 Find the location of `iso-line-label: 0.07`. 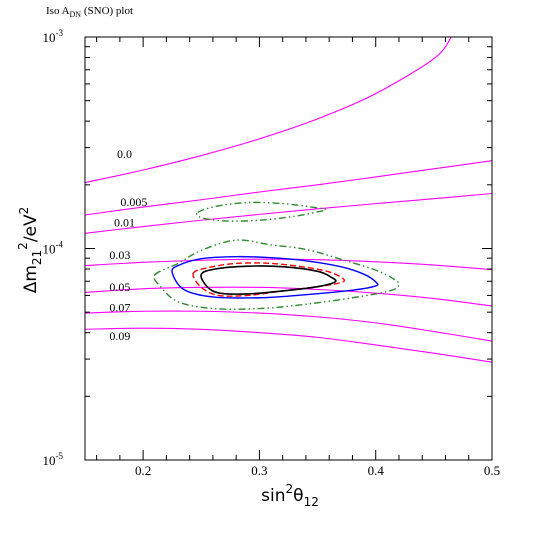

iso-line-label: 0.07 is located at coordinates (119, 307).